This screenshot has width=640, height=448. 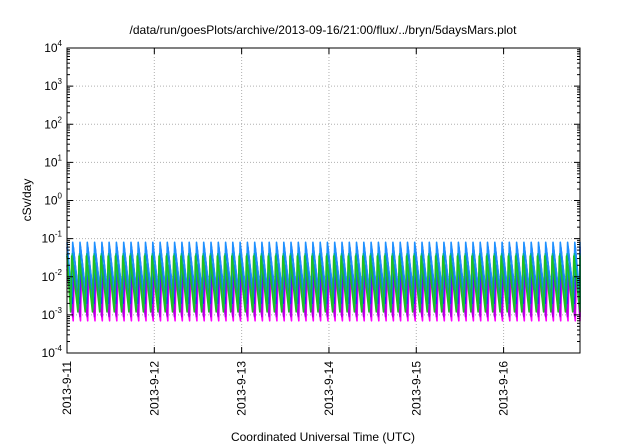 What do you see at coordinates (27, 200) in the screenshot?
I see `y-axis-label: cSv/day` at bounding box center [27, 200].